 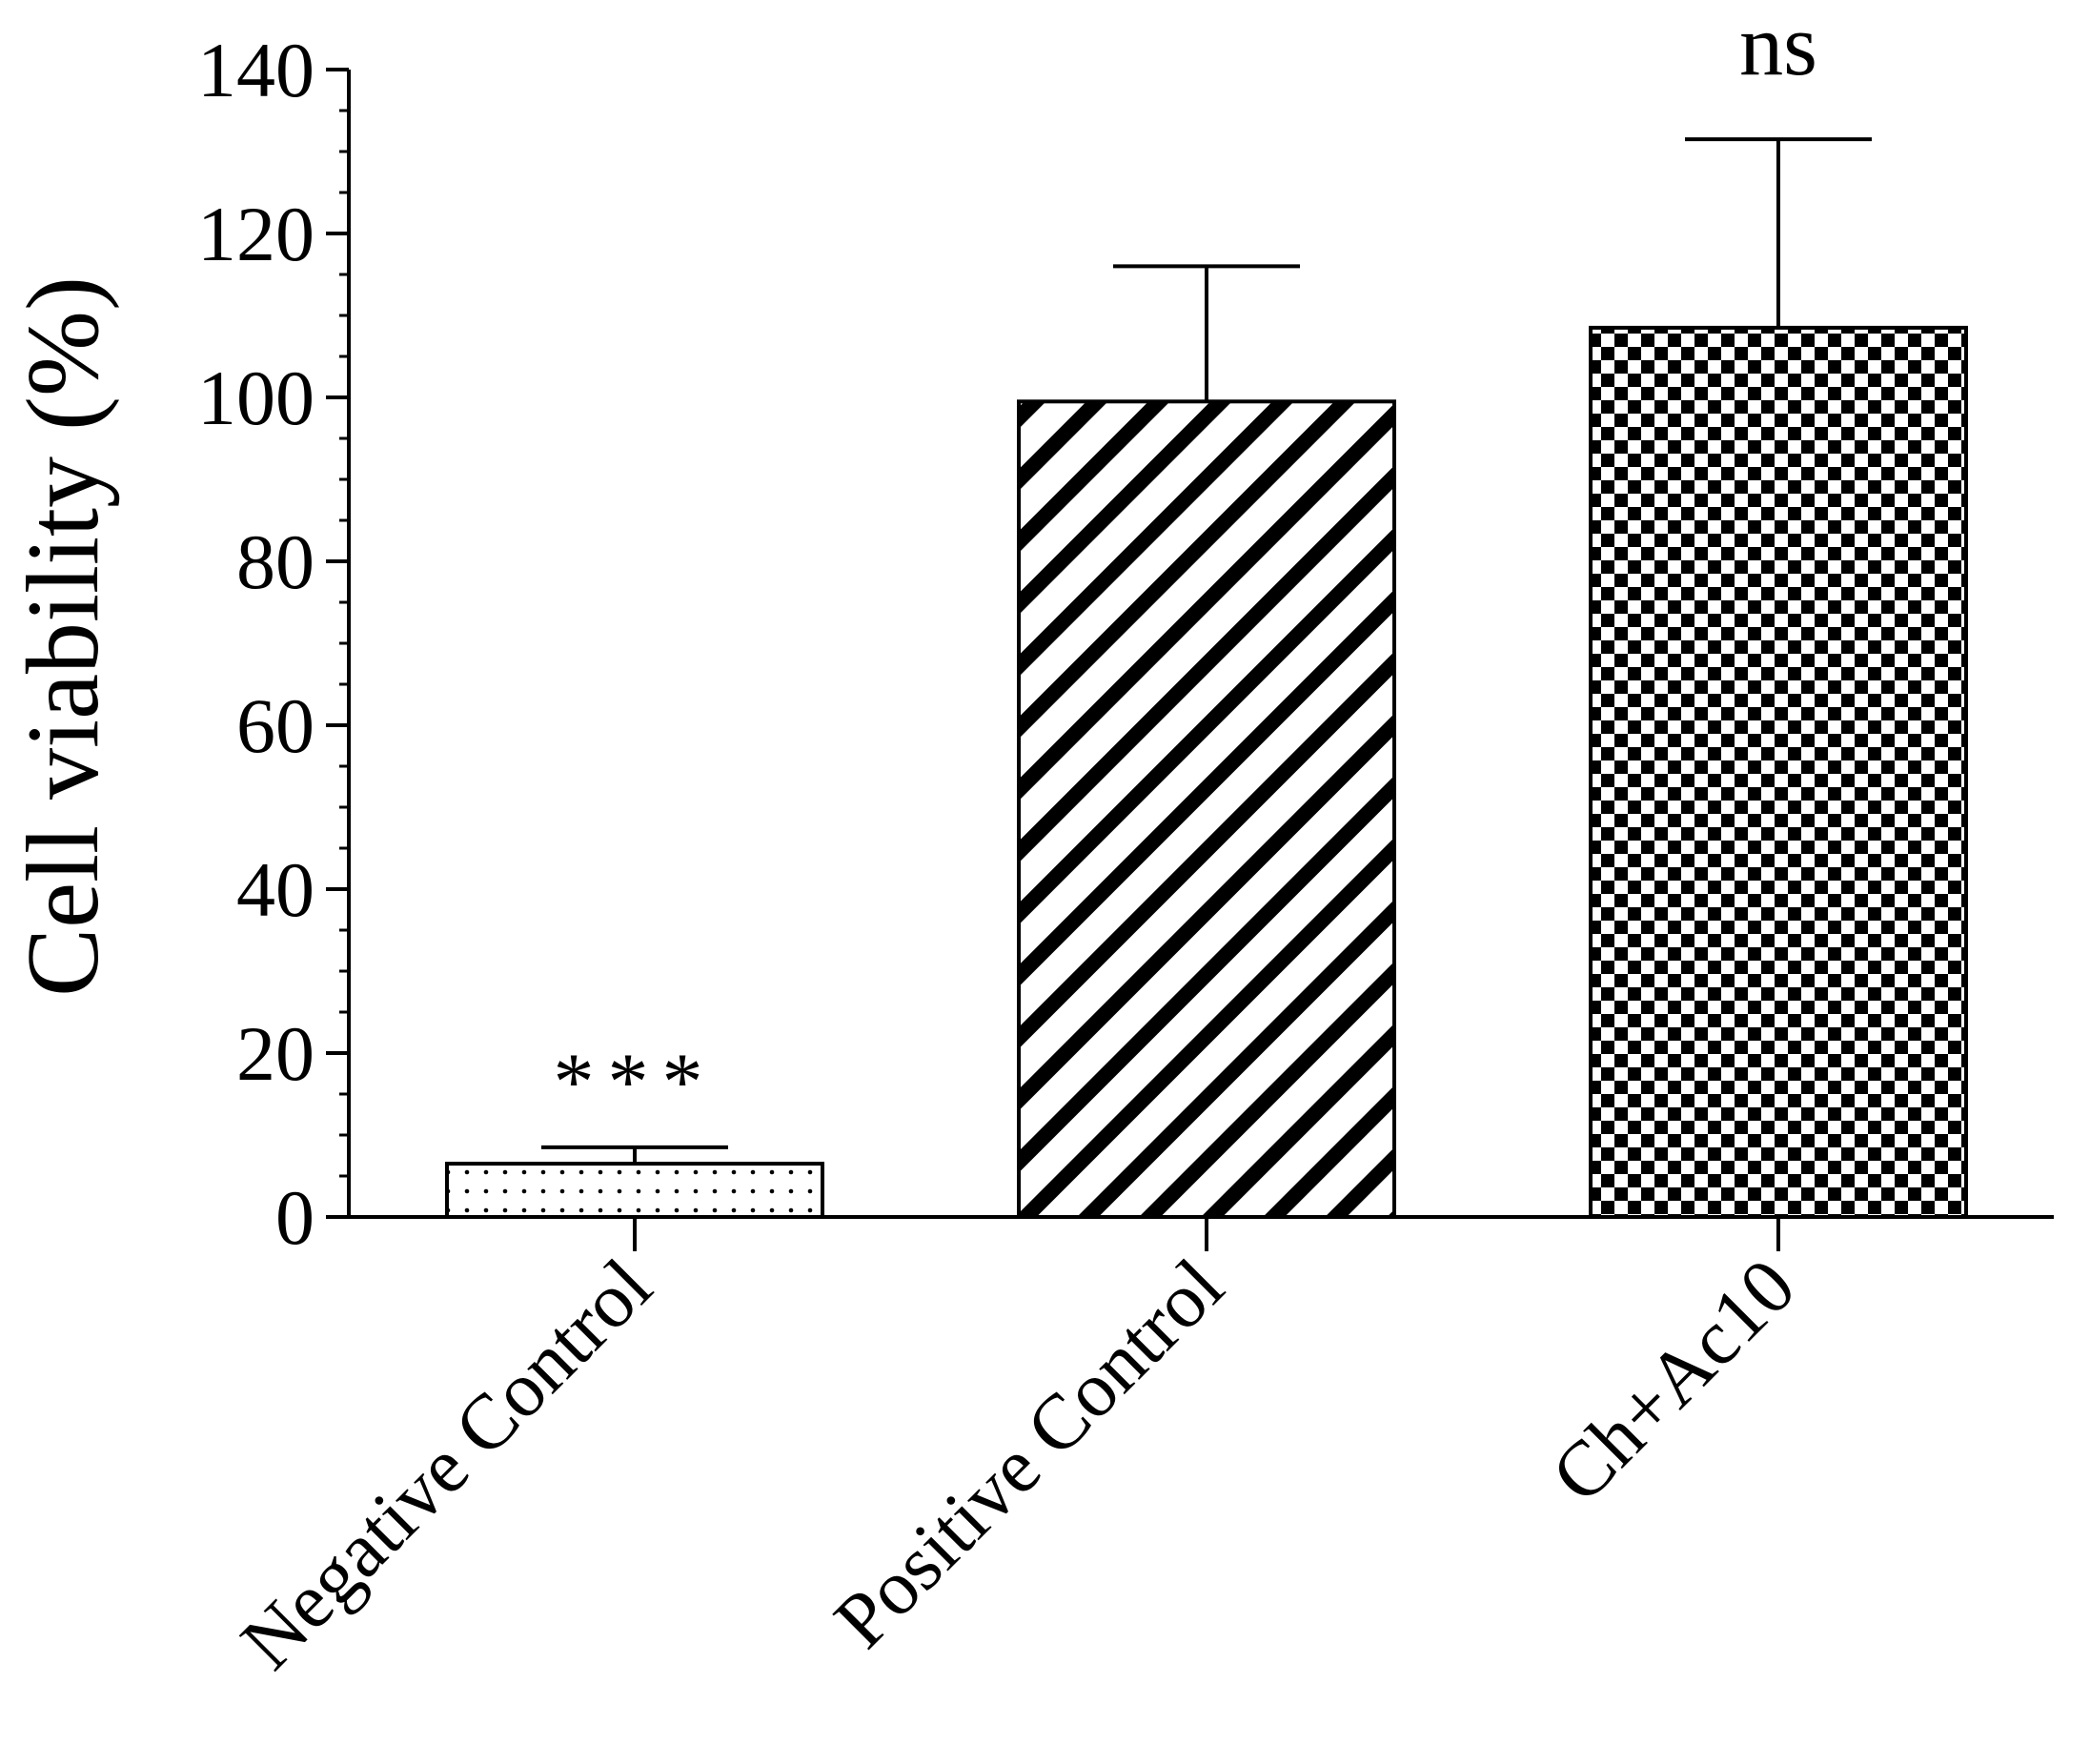 What do you see at coordinates (275, 726) in the screenshot?
I see `y-tick-label: 60` at bounding box center [275, 726].